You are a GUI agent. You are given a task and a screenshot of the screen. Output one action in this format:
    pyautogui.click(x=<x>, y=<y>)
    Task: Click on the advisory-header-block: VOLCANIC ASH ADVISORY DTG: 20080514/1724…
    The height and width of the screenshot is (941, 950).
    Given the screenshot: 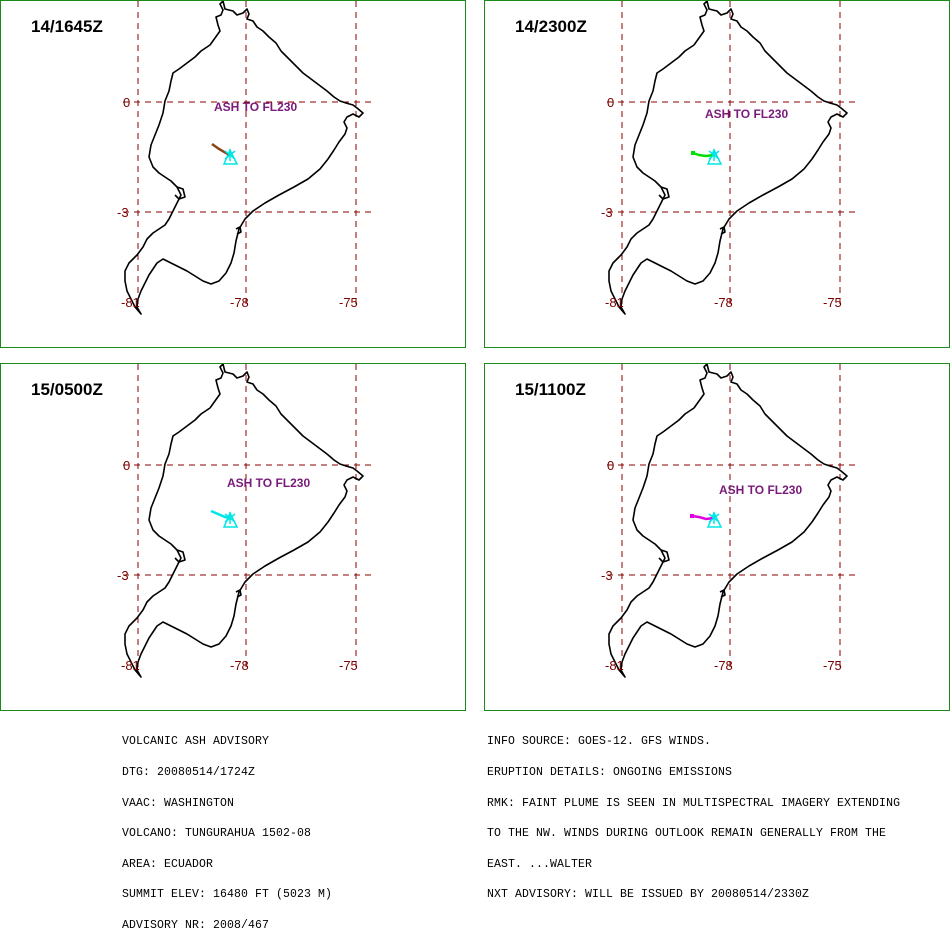 What is the action you would take?
    pyautogui.click(x=227, y=829)
    